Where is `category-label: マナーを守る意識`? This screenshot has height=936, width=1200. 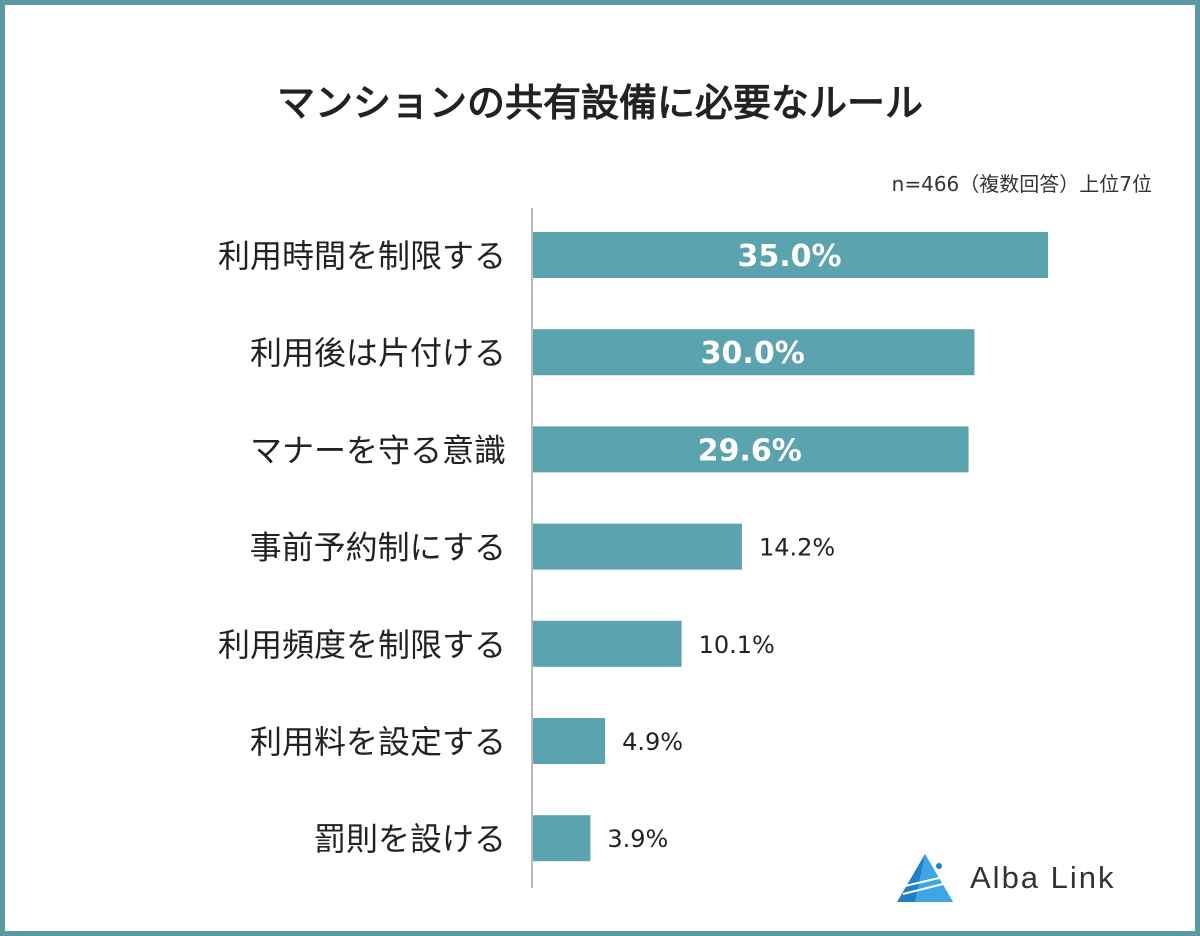
category-label: マナーを守る意識 is located at coordinates (378, 450).